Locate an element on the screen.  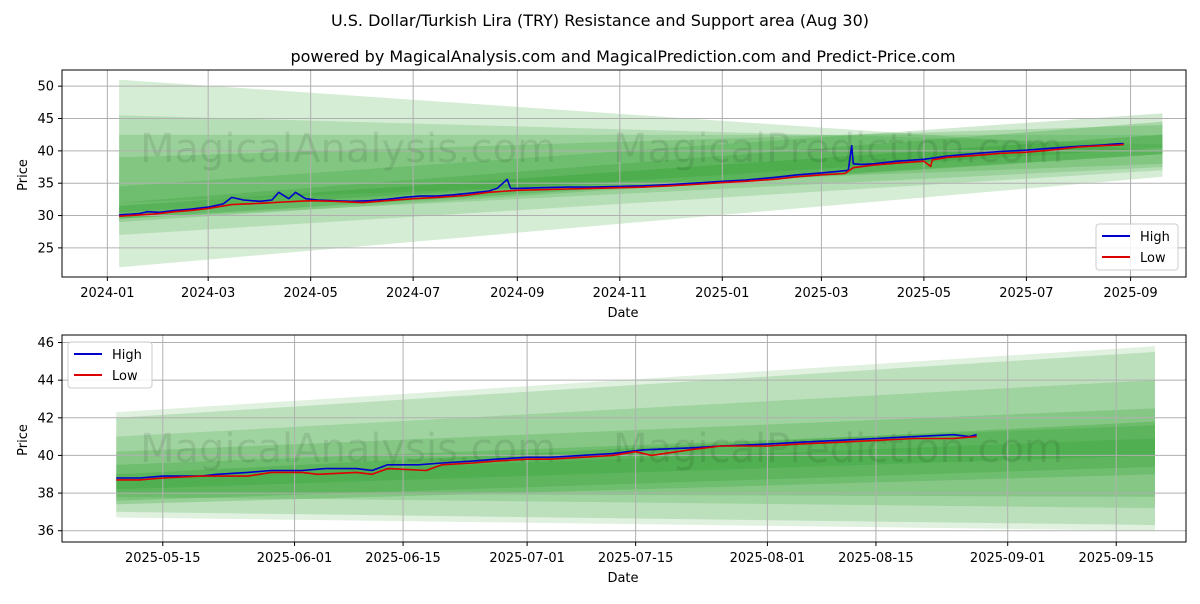
x-tick-label: 2025-08-15 is located at coordinates (876, 558).